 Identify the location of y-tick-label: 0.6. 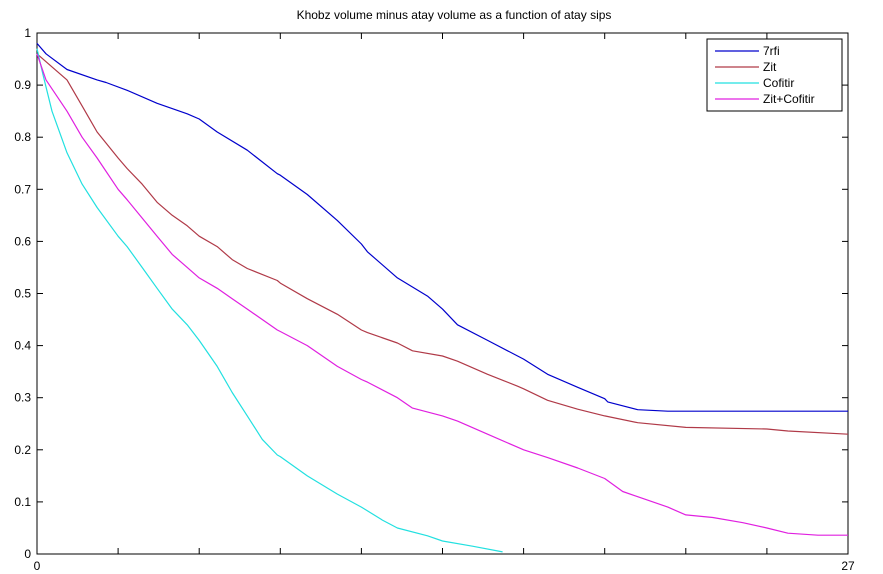
(22, 241).